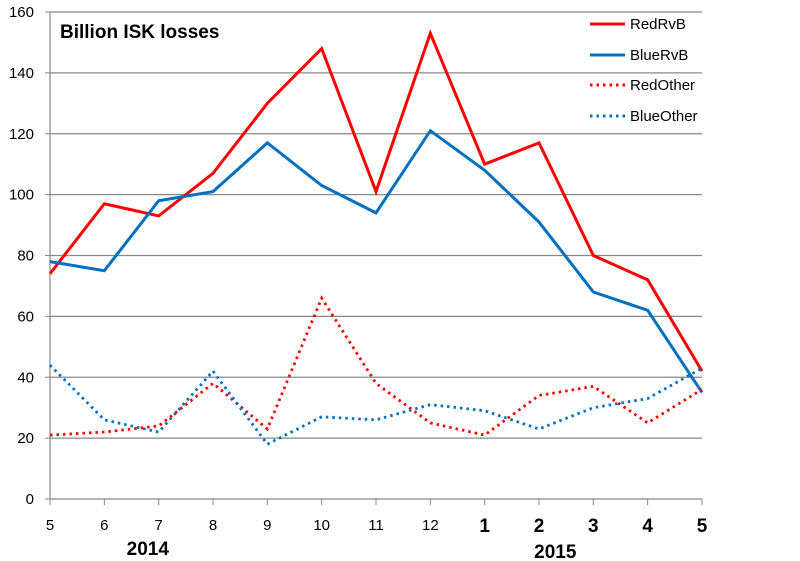  What do you see at coordinates (662, 85) in the screenshot?
I see `legend-label: RedOther` at bounding box center [662, 85].